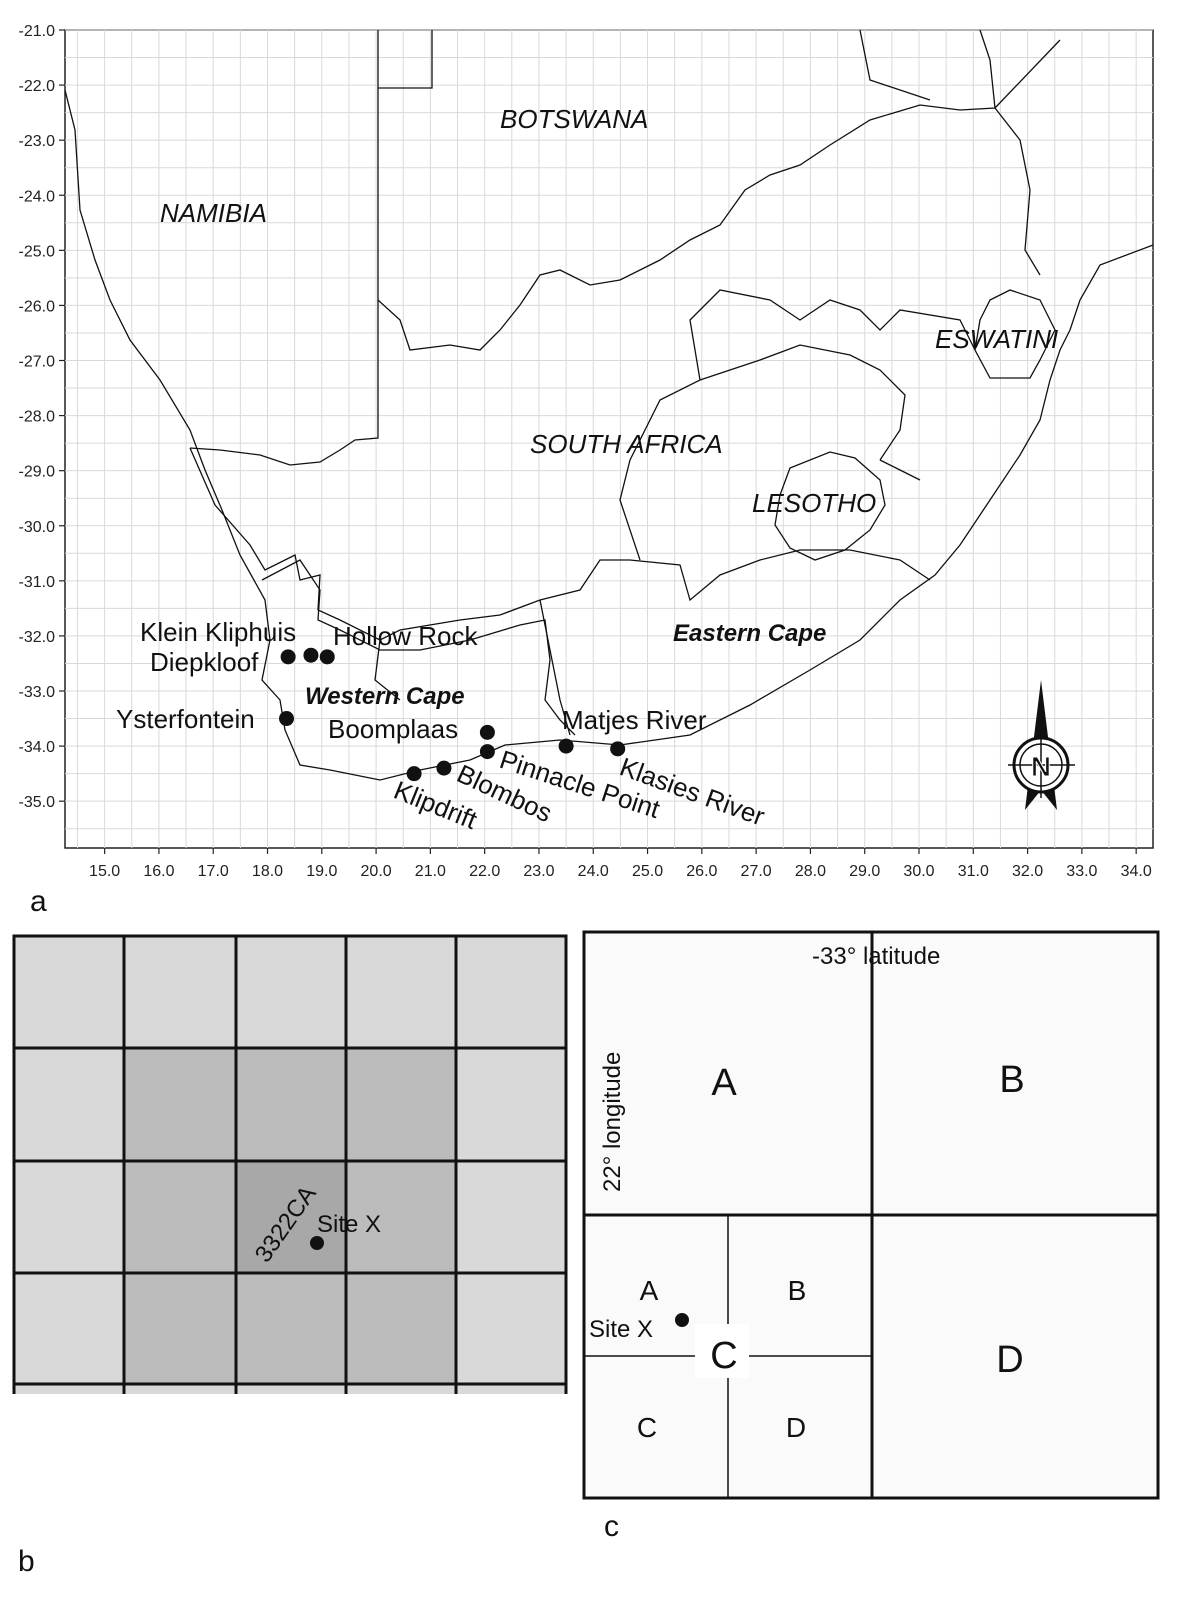 Image resolution: width=1200 pixels, height=1600 pixels. Describe the element at coordinates (204, 662) in the screenshot. I see `label-diepkloof: Diepkloof` at that location.